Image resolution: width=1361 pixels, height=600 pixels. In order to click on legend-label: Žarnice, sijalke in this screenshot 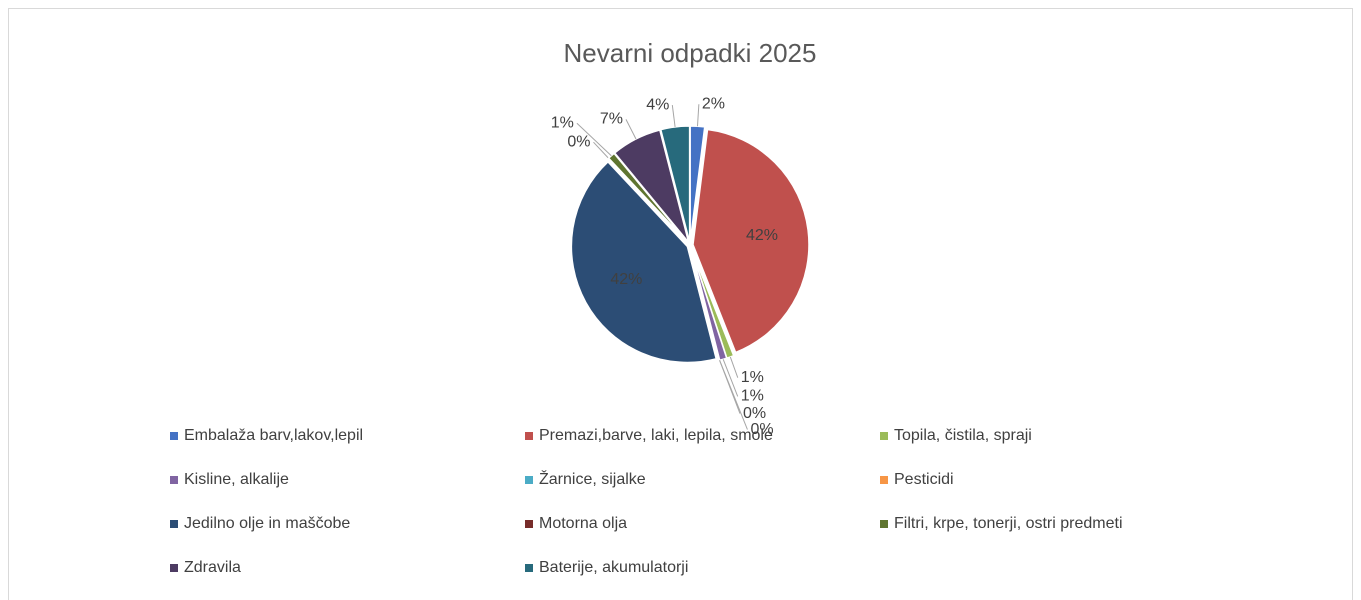, I will do `click(592, 478)`.